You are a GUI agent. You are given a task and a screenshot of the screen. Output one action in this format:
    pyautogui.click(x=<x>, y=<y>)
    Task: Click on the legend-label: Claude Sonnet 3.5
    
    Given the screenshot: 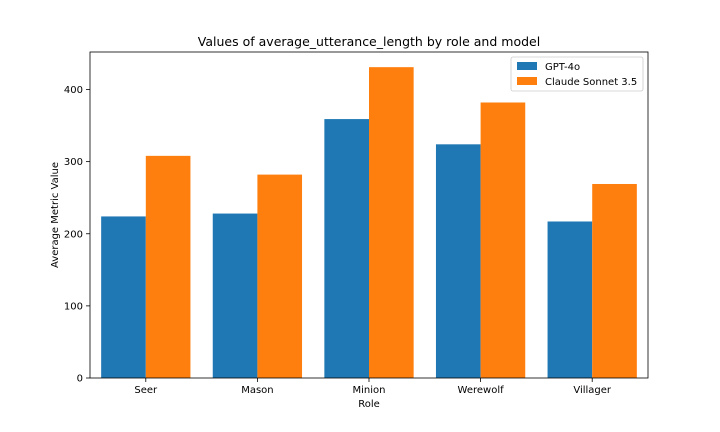 What is the action you would take?
    pyautogui.click(x=591, y=82)
    